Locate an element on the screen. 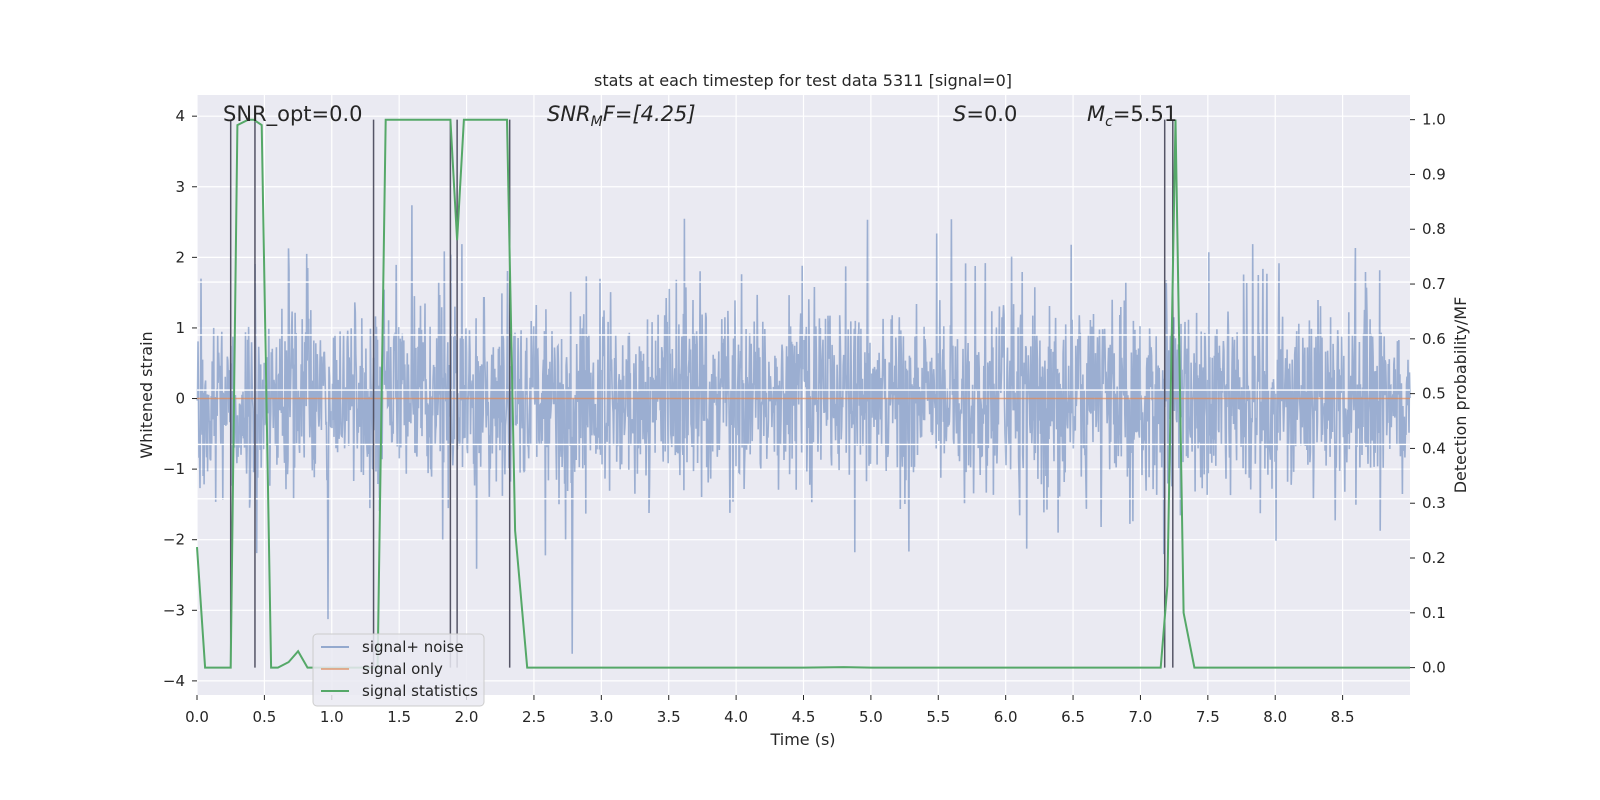  left-tick-label-5: 1 is located at coordinates (180, 328).